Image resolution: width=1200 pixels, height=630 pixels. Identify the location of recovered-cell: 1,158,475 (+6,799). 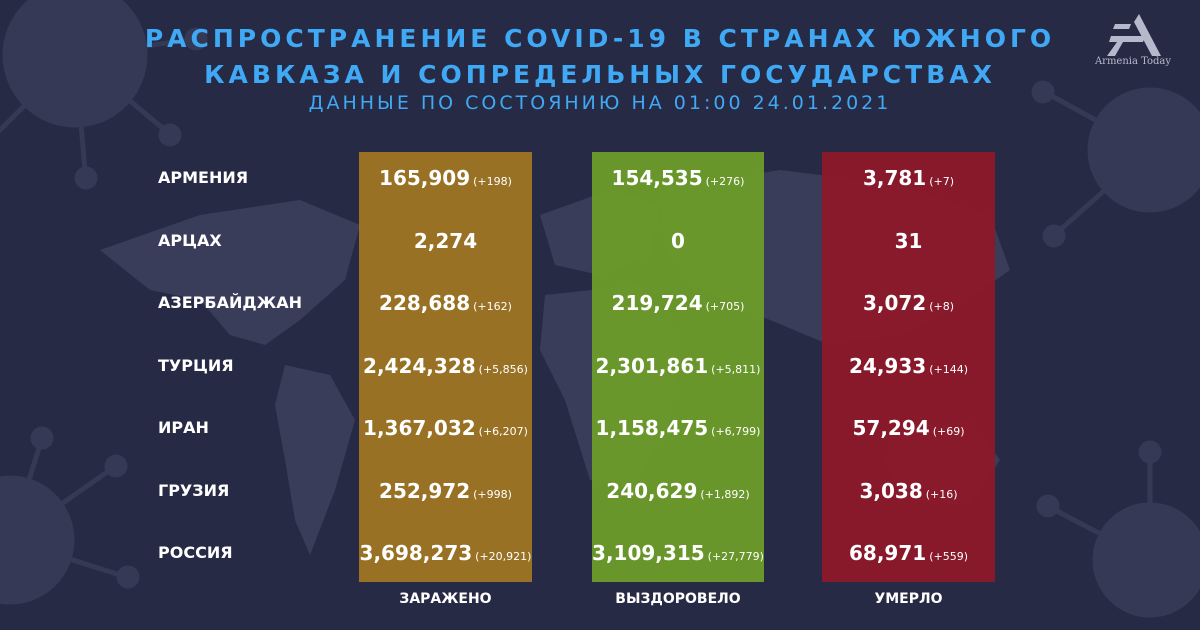
(678, 428).